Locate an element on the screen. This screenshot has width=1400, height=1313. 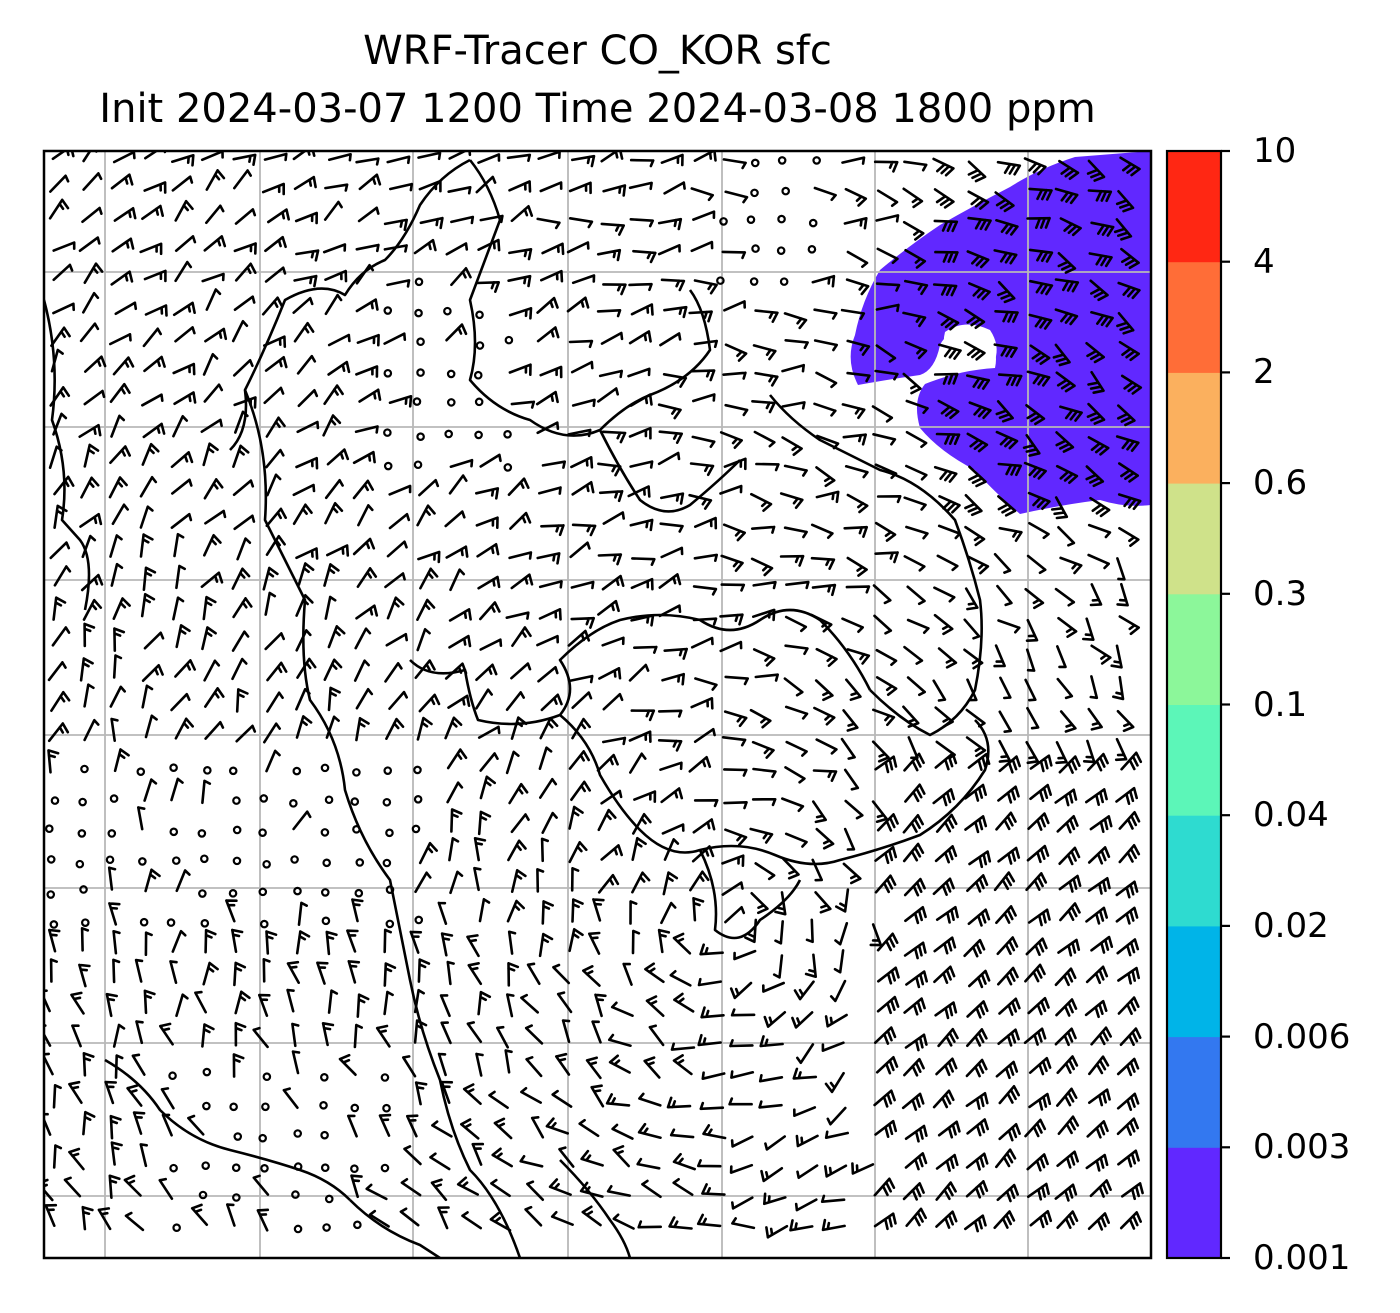
colorbar-tick-label: 0.02 is located at coordinates (1291, 925).